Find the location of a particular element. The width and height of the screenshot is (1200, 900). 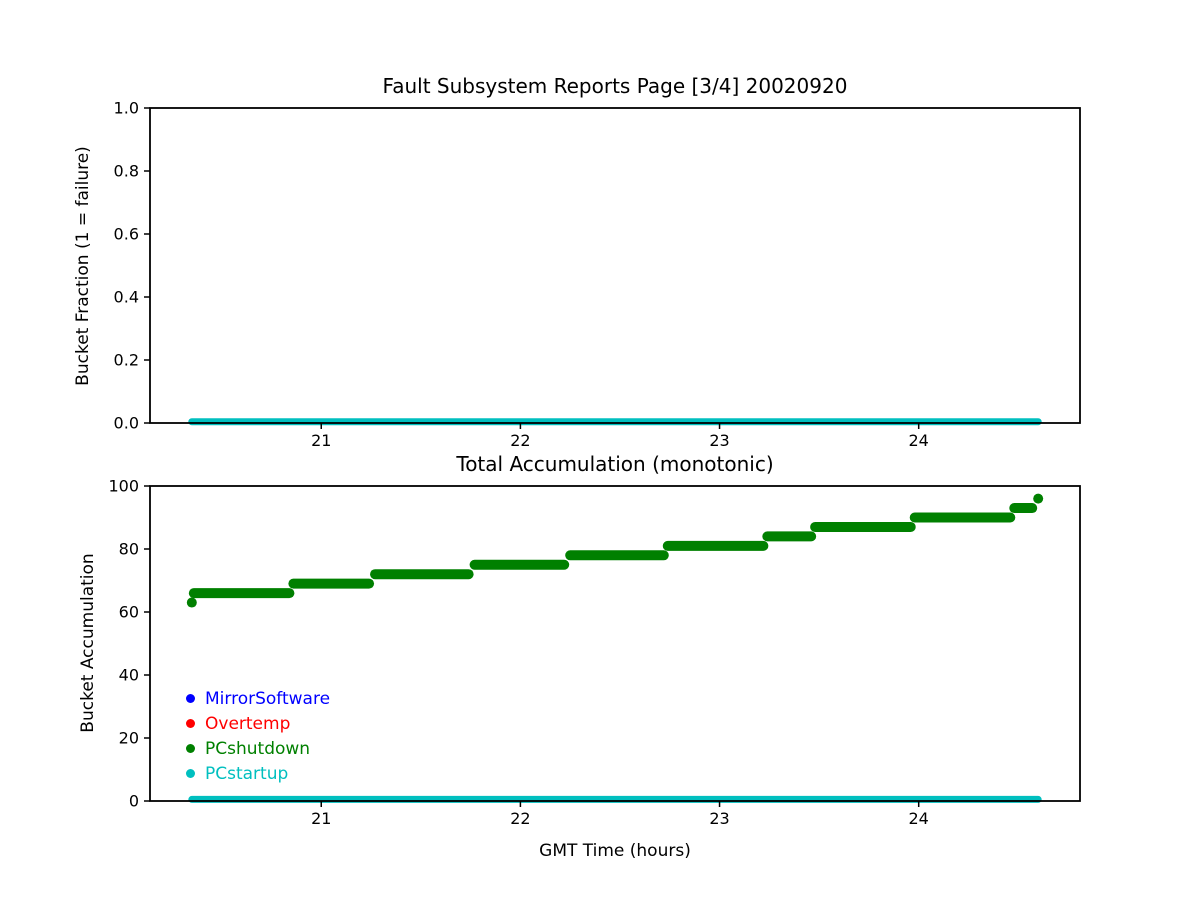

legend-item: Overtemp is located at coordinates (258, 723).